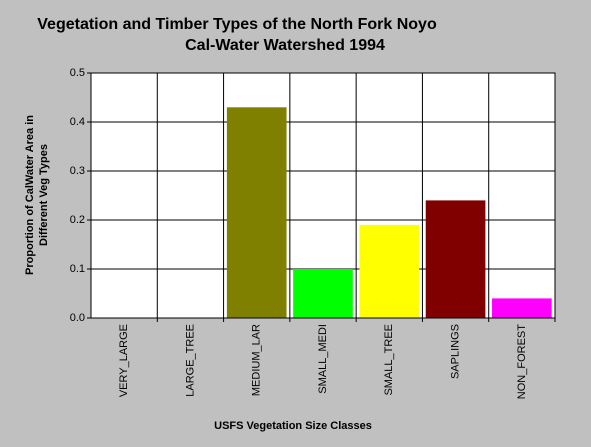 Image resolution: width=591 pixels, height=447 pixels. Describe the element at coordinates (77, 73) in the screenshot. I see `y-tick-label: 0.5` at that location.